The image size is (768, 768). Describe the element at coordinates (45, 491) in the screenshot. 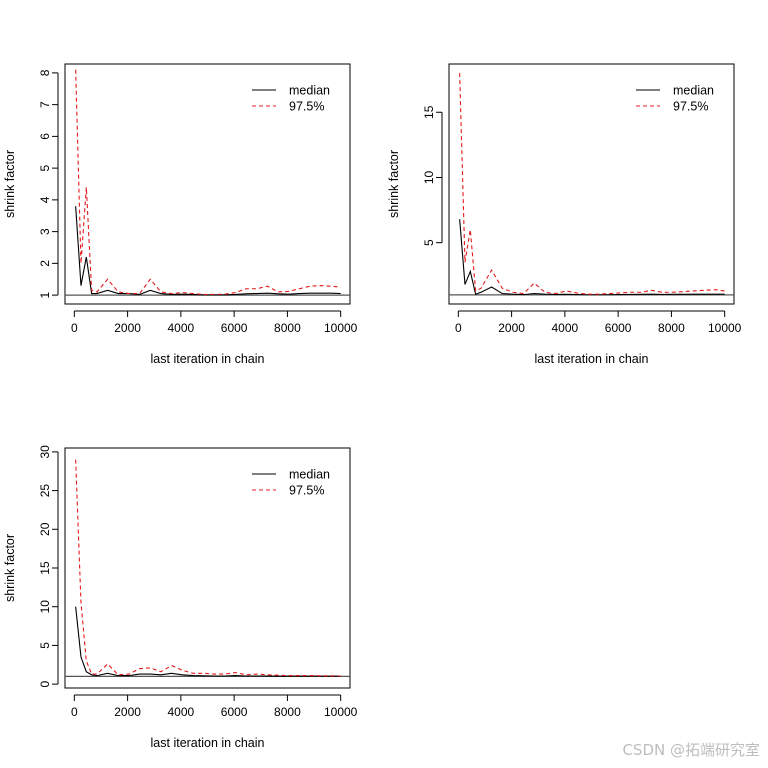

I see `y-tick-label: 25` at that location.